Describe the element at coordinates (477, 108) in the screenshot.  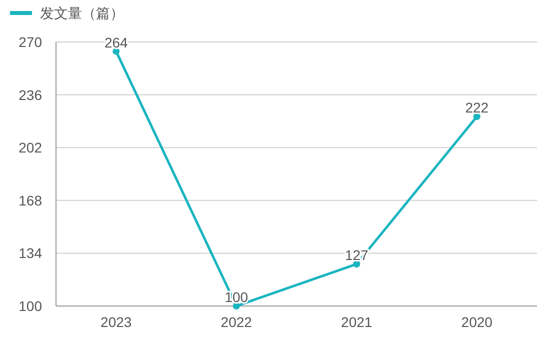
I see `data-label: 222` at that location.